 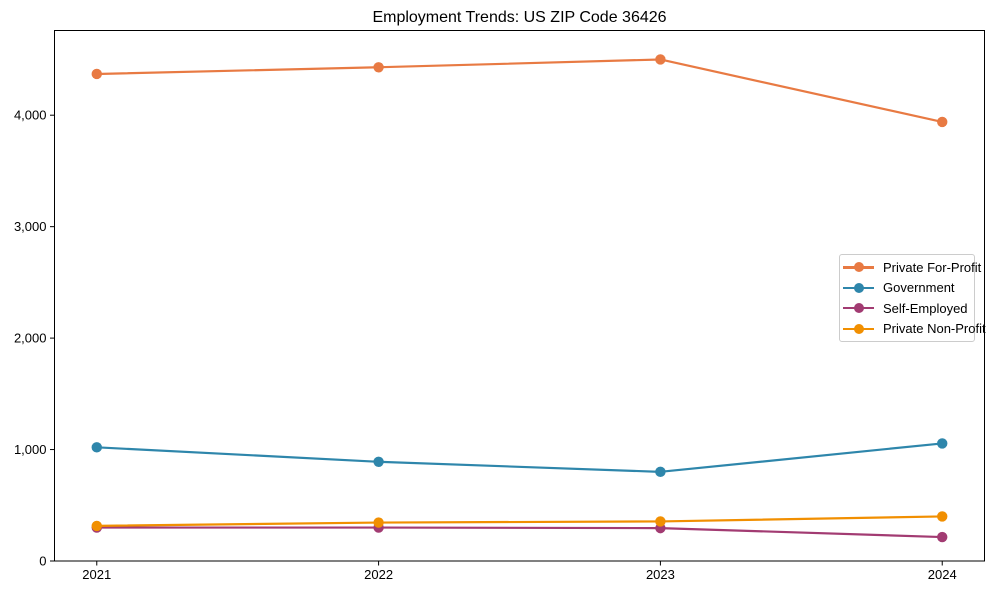 What do you see at coordinates (519, 90) in the screenshot?
I see `series-line-private-for-profit` at bounding box center [519, 90].